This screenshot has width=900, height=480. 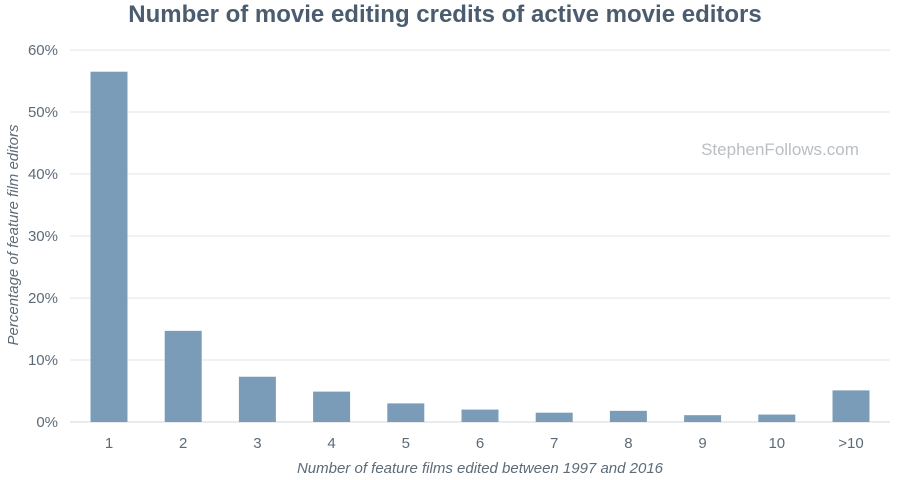 I want to click on y-tick-label: 30%, so click(x=43, y=236).